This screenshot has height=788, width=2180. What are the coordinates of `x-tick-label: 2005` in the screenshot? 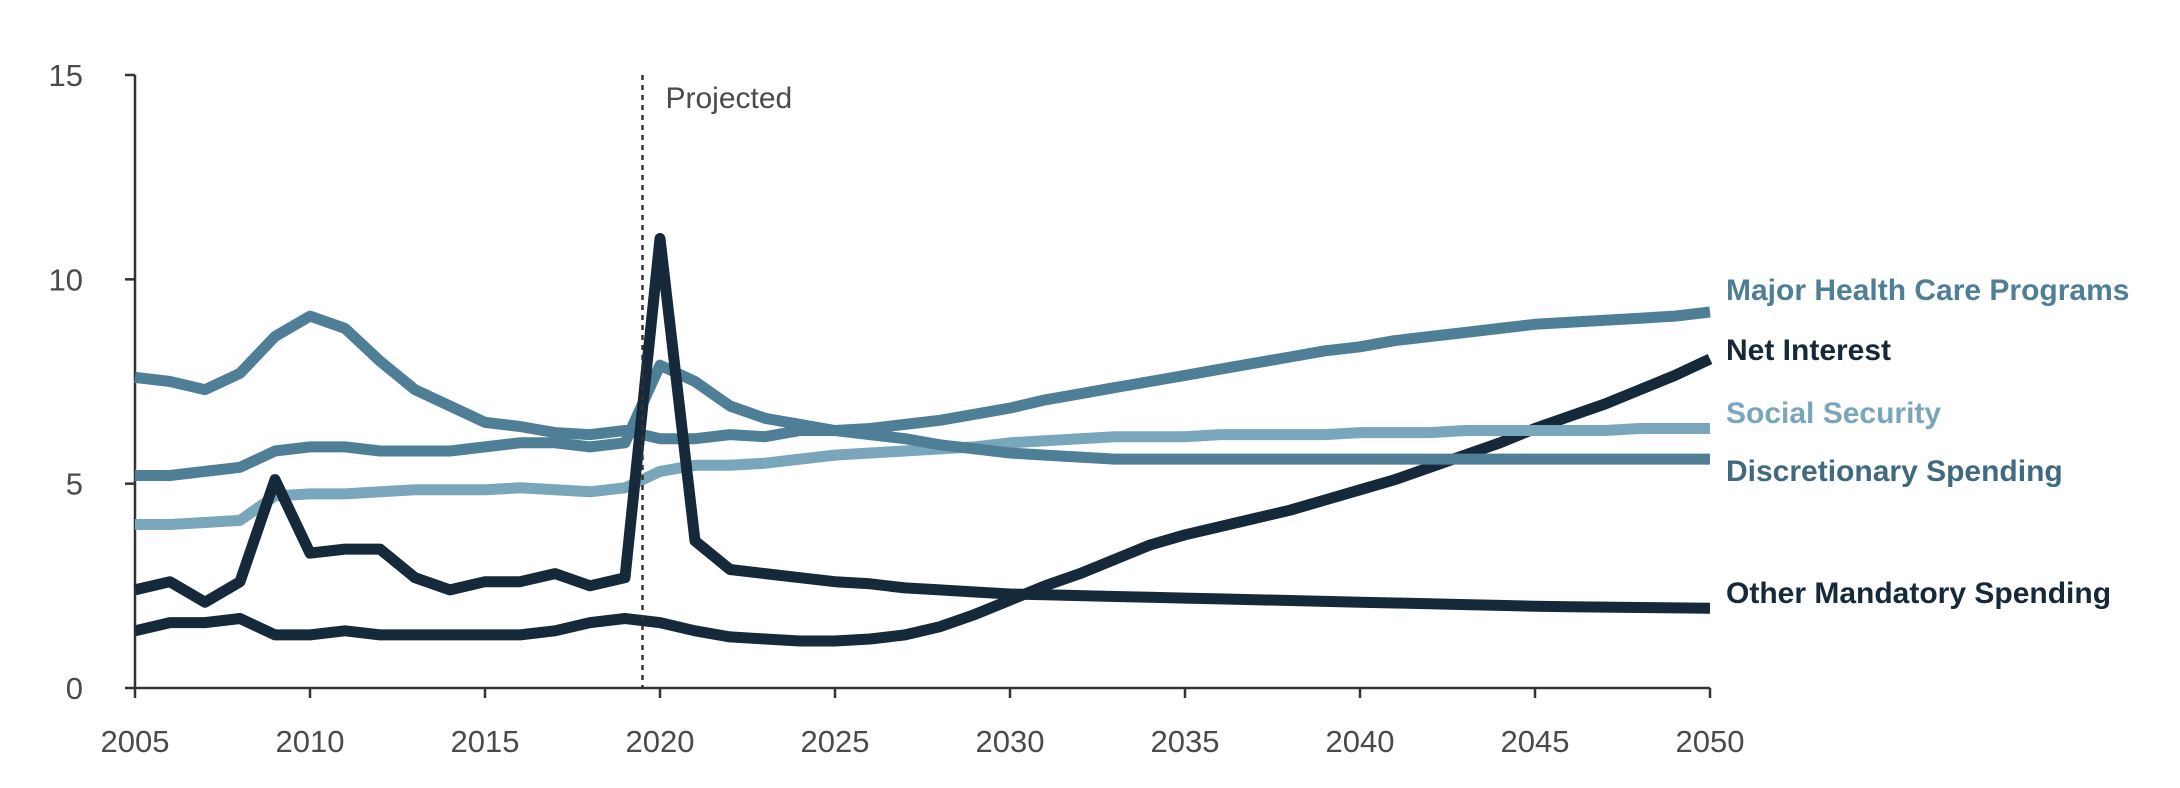 It's located at (135, 741).